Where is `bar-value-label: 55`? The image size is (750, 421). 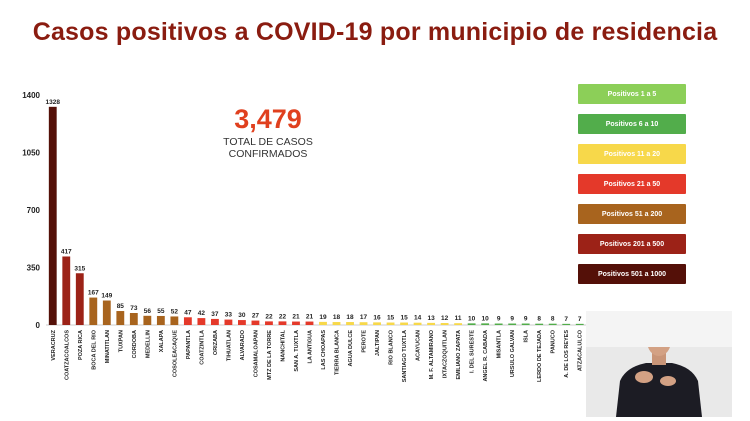 bar-value-label: 55 is located at coordinates (161, 311).